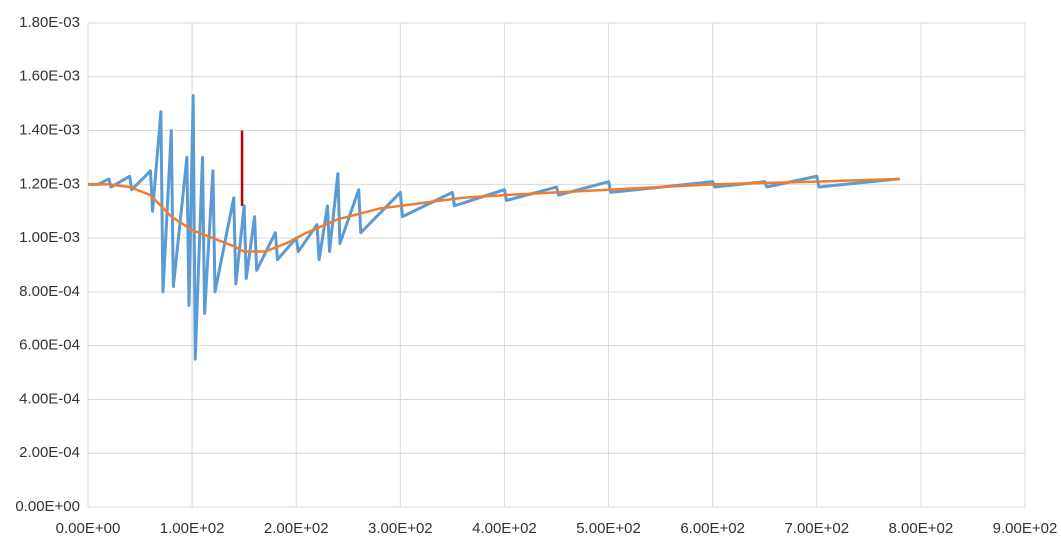  Describe the element at coordinates (49, 291) in the screenshot. I see `y-tick-label: 8.00E-04` at that location.